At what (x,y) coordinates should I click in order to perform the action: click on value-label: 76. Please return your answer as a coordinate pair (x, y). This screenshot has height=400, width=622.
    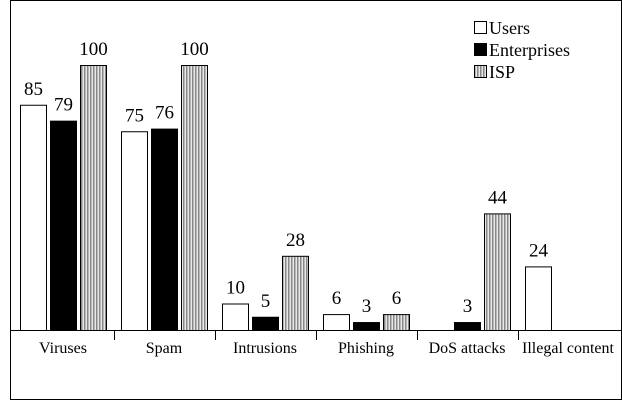
    Looking at the image, I should click on (164, 113).